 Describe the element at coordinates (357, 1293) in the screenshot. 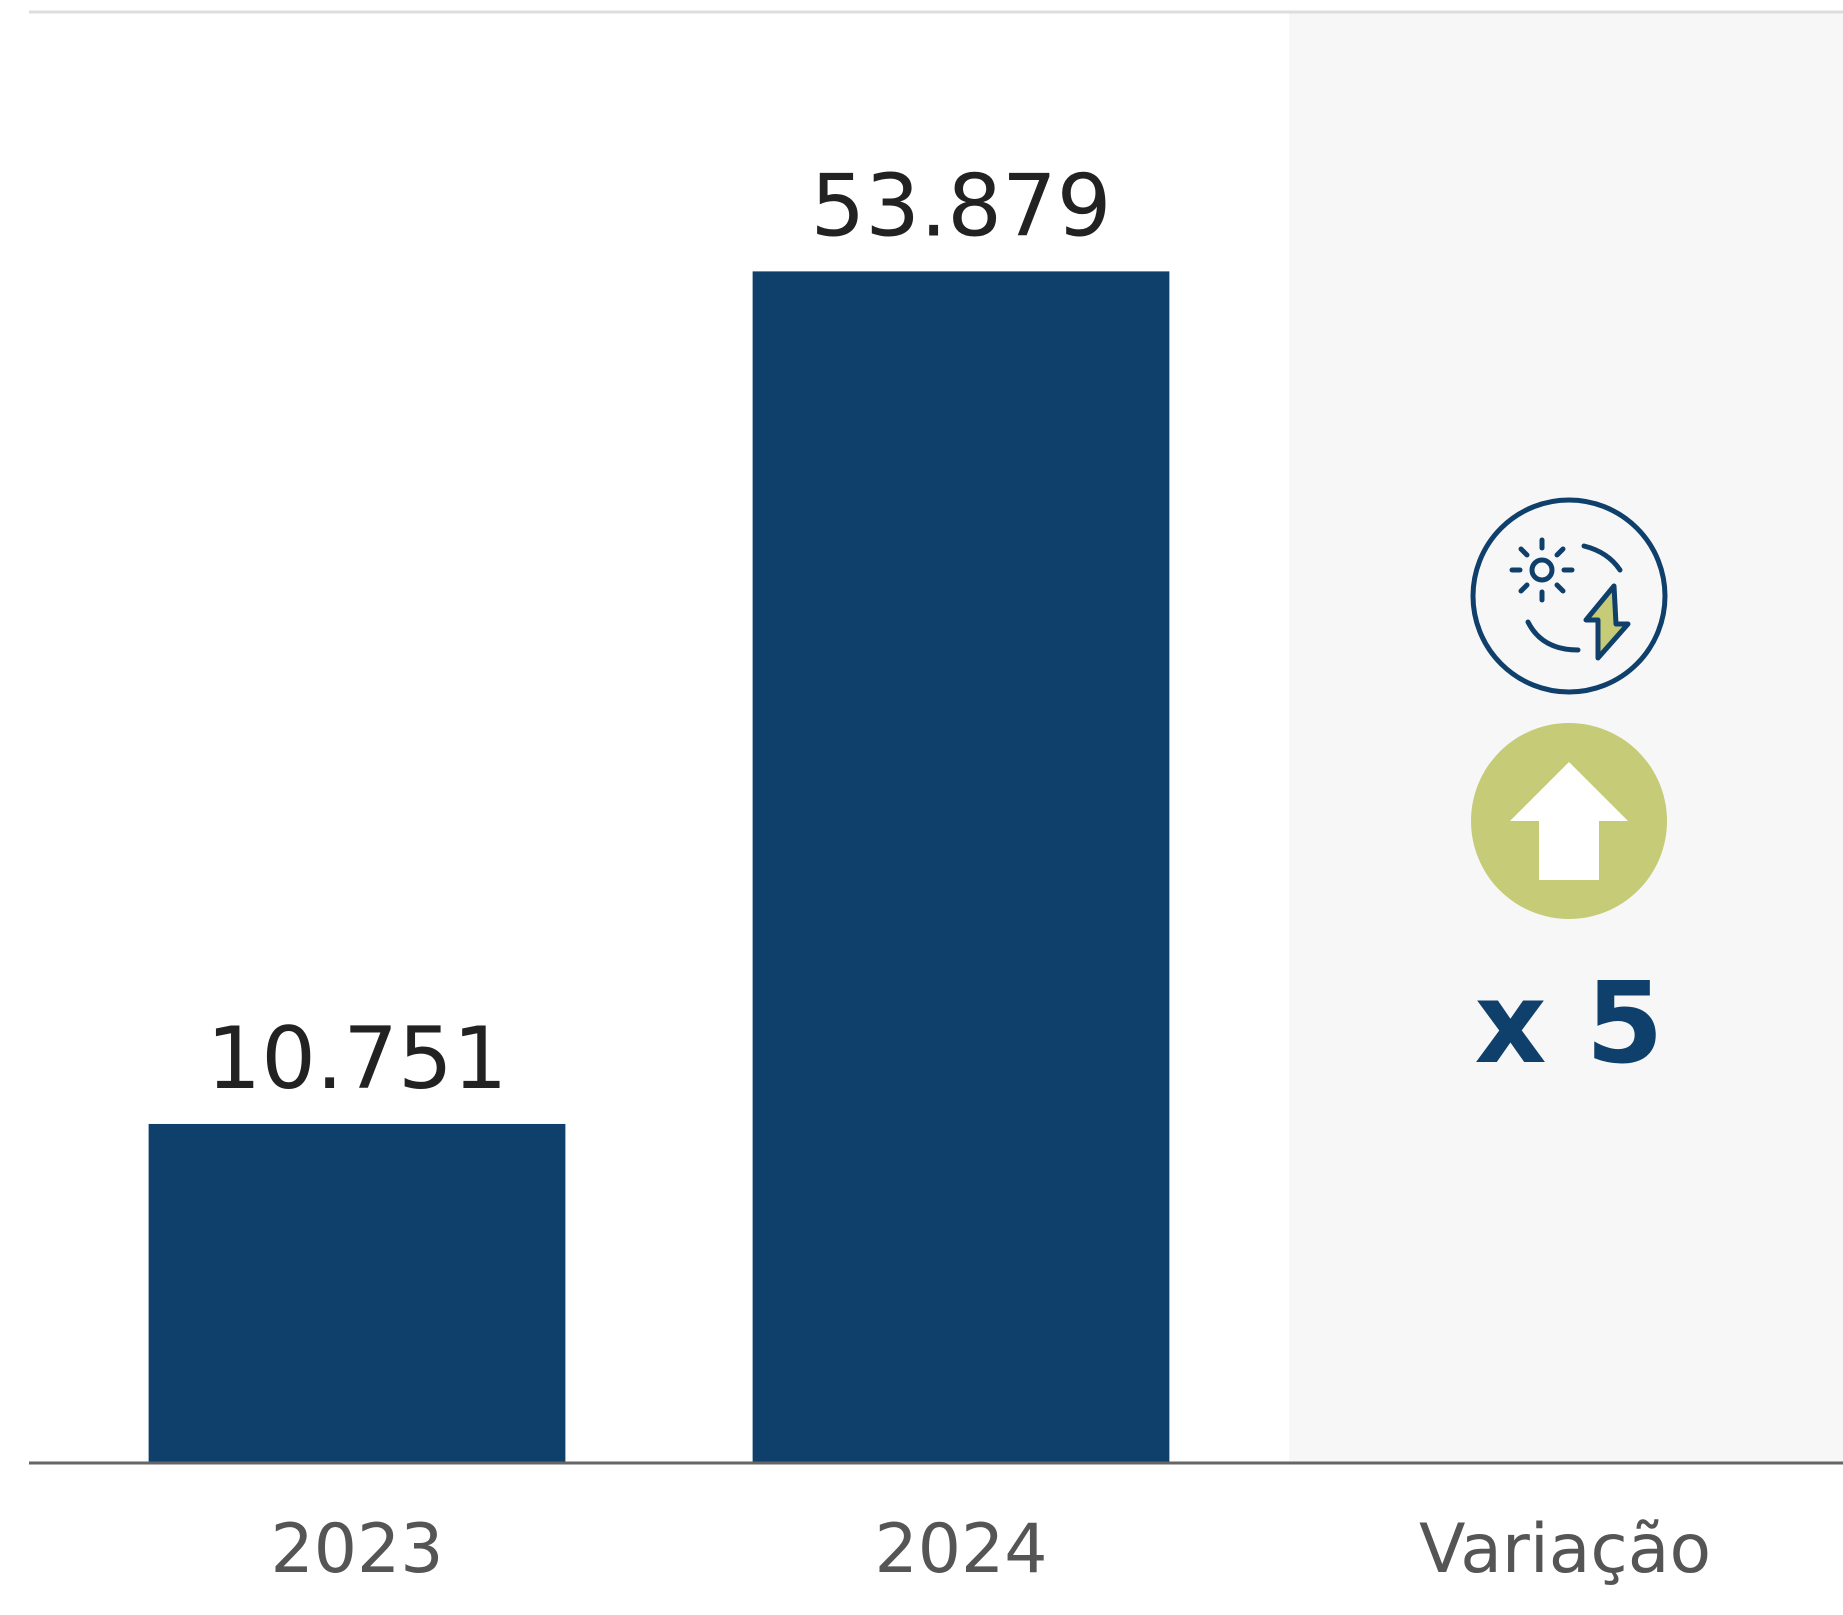

I see `bar` at that location.